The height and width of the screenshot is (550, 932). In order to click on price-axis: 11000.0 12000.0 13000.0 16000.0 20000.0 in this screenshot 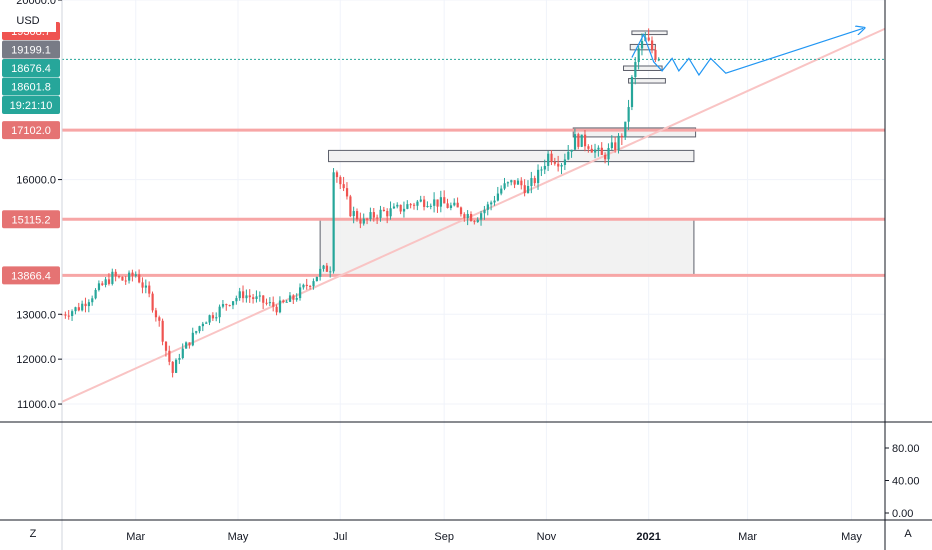, I will do `click(39, 205)`.